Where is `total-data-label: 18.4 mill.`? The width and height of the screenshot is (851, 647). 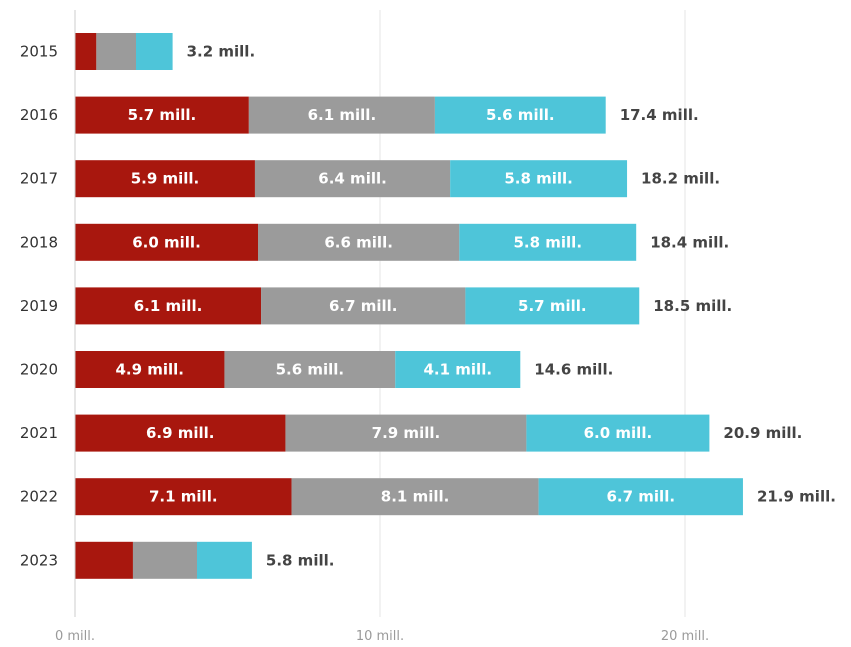 total-data-label: 18.4 mill. is located at coordinates (689, 242).